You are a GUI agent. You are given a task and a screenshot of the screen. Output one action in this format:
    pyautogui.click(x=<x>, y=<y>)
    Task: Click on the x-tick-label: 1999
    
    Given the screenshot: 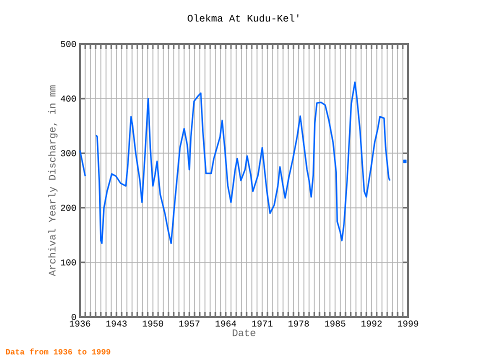 What is the action you would take?
    pyautogui.click(x=408, y=323)
    